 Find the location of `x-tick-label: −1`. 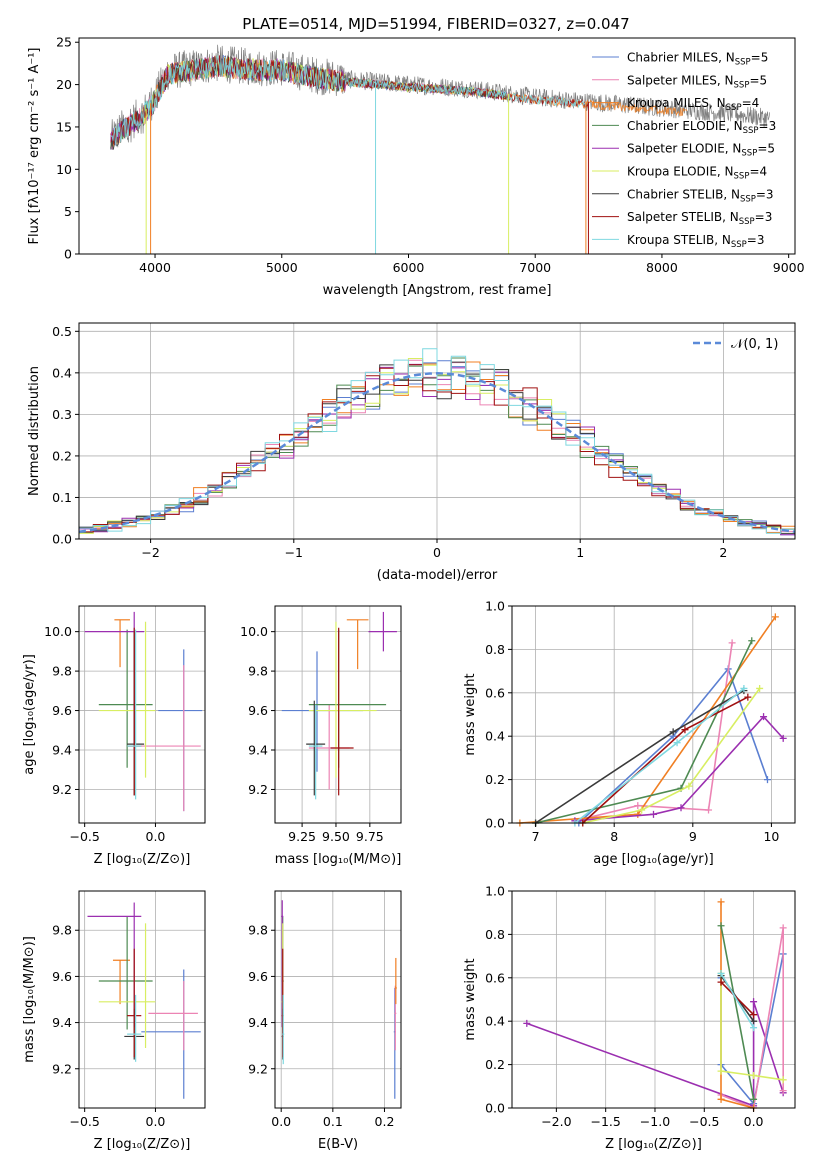

x-tick-label: −1 is located at coordinates (294, 552).